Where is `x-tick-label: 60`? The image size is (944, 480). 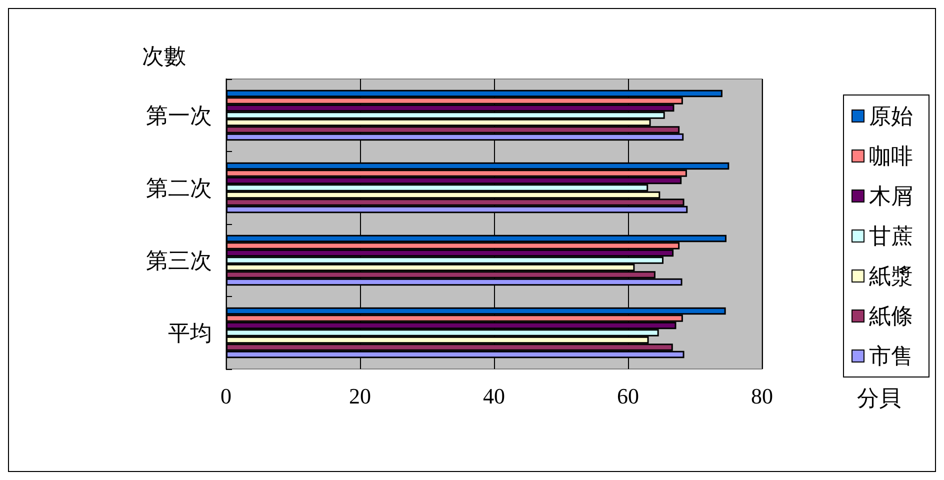 x-tick-label: 60 is located at coordinates (628, 396).